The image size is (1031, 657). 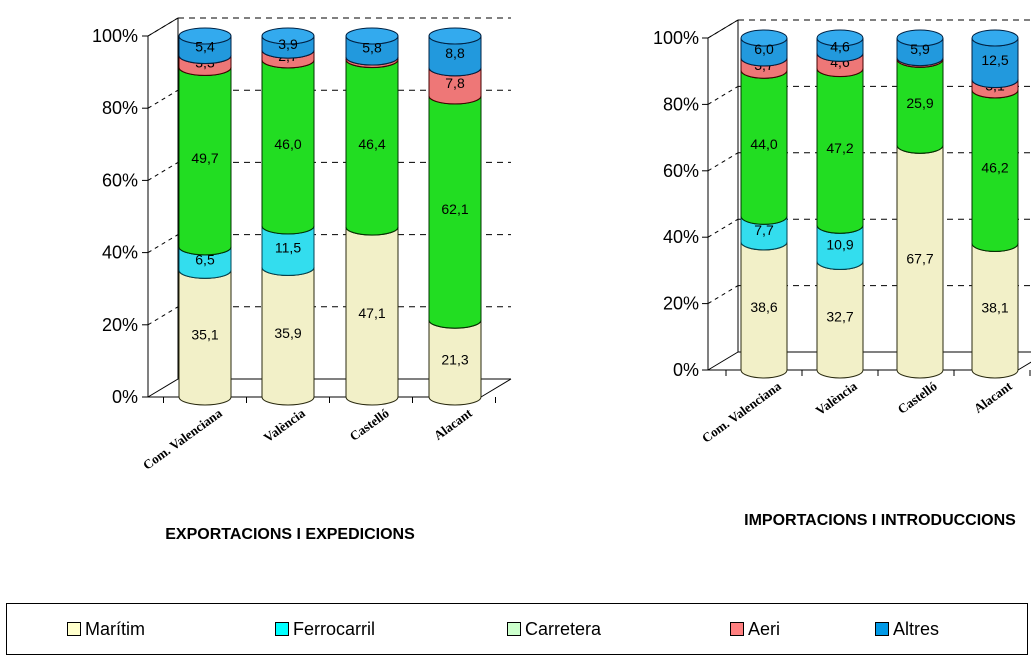 What do you see at coordinates (763, 307) in the screenshot?
I see `data-label: 38,6` at bounding box center [763, 307].